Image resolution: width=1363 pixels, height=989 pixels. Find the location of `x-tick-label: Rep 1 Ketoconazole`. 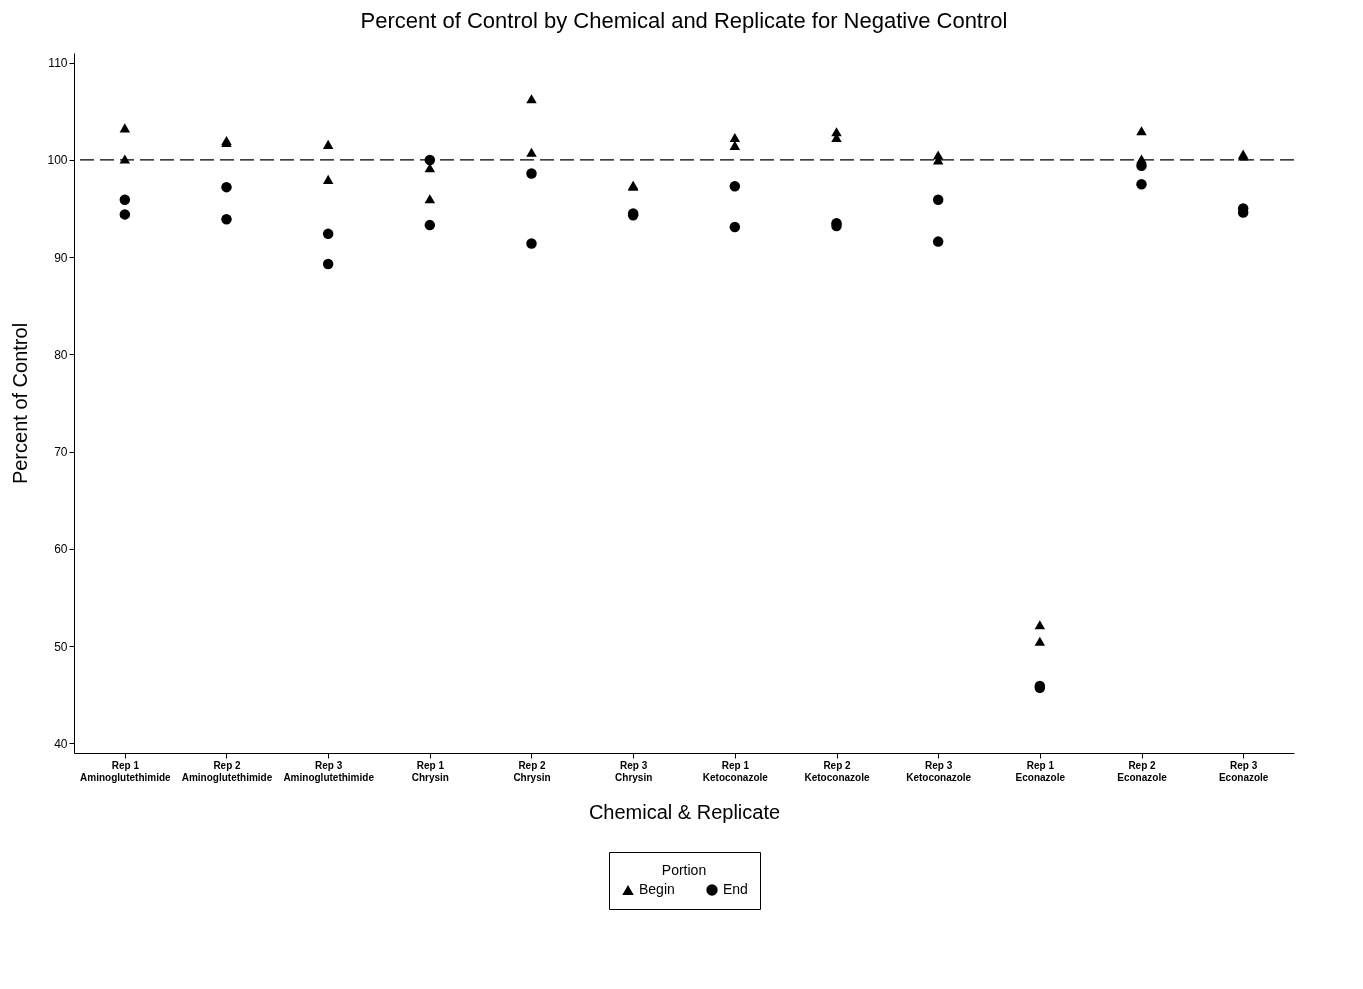

x-tick-label: Rep 1 Ketoconazole is located at coordinates (735, 771).